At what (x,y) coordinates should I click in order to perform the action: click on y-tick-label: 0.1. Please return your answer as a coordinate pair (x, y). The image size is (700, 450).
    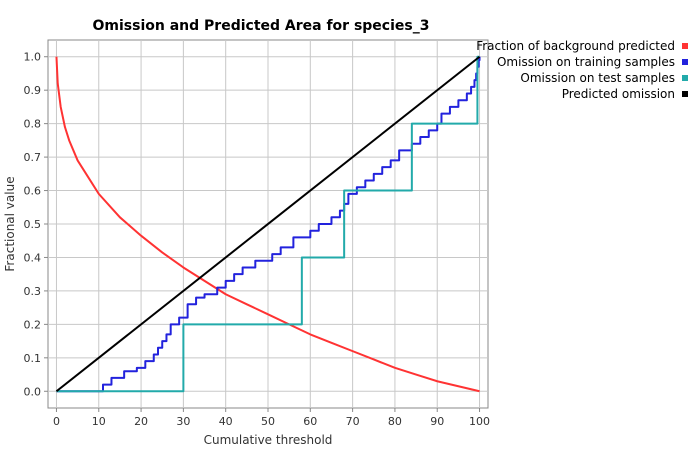
    Looking at the image, I should click on (33, 358).